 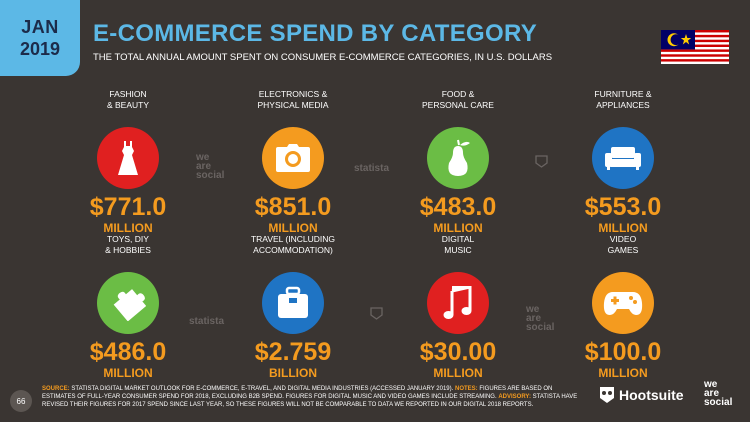 I want to click on category-label: DIGITAL, so click(x=458, y=239).